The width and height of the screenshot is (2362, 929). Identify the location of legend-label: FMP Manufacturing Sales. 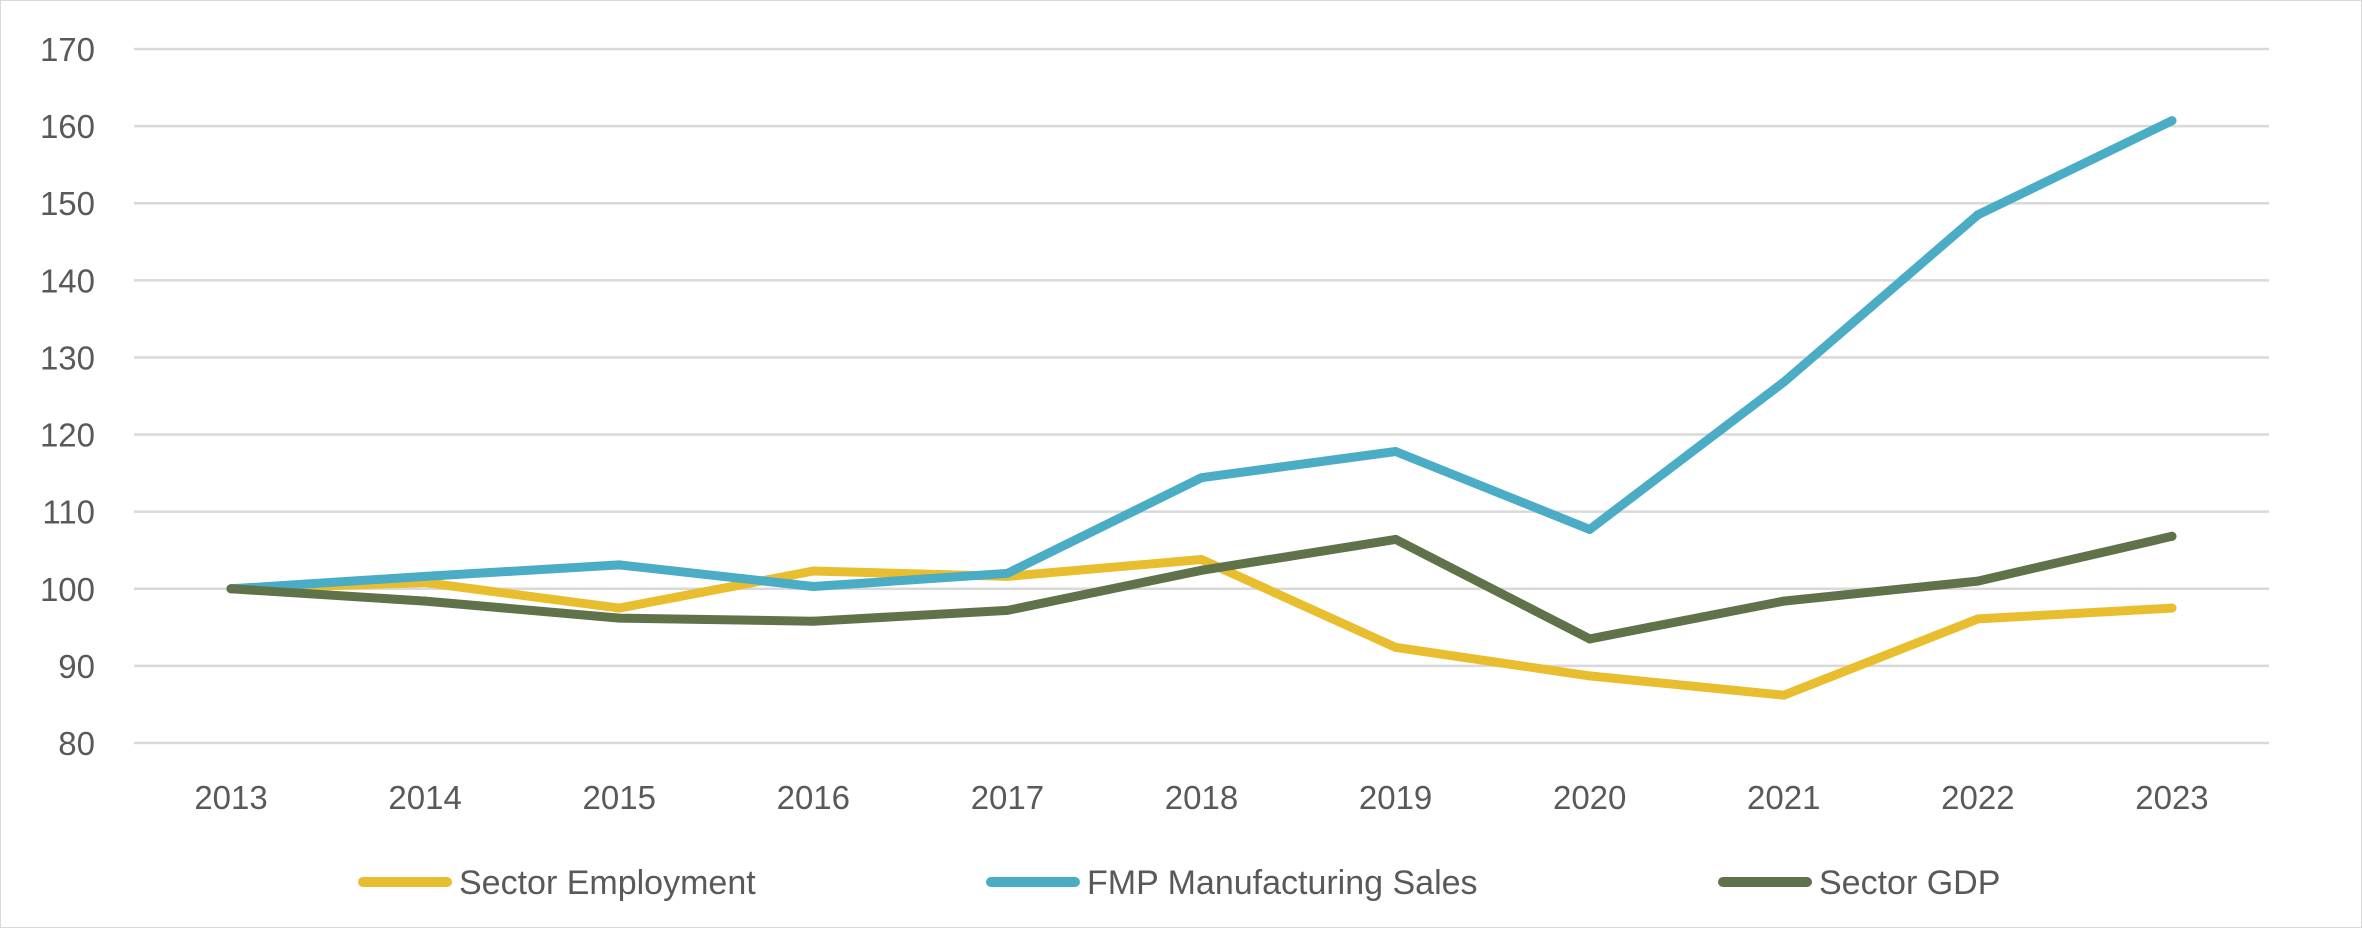
(1282, 883).